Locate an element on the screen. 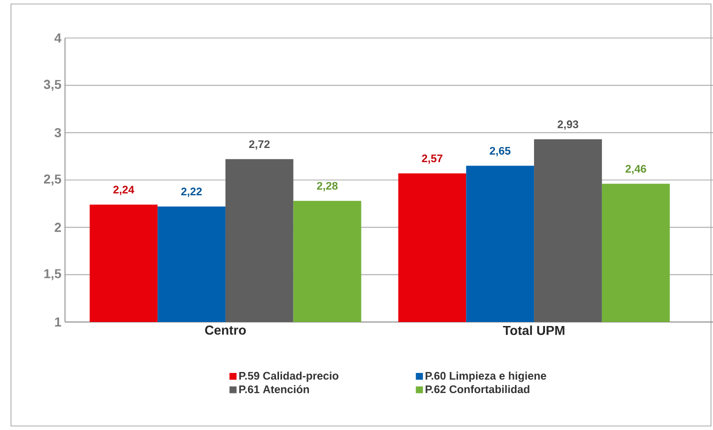 This screenshot has width=713, height=430. legend-label: P.59 Calidad-precio is located at coordinates (288, 377).